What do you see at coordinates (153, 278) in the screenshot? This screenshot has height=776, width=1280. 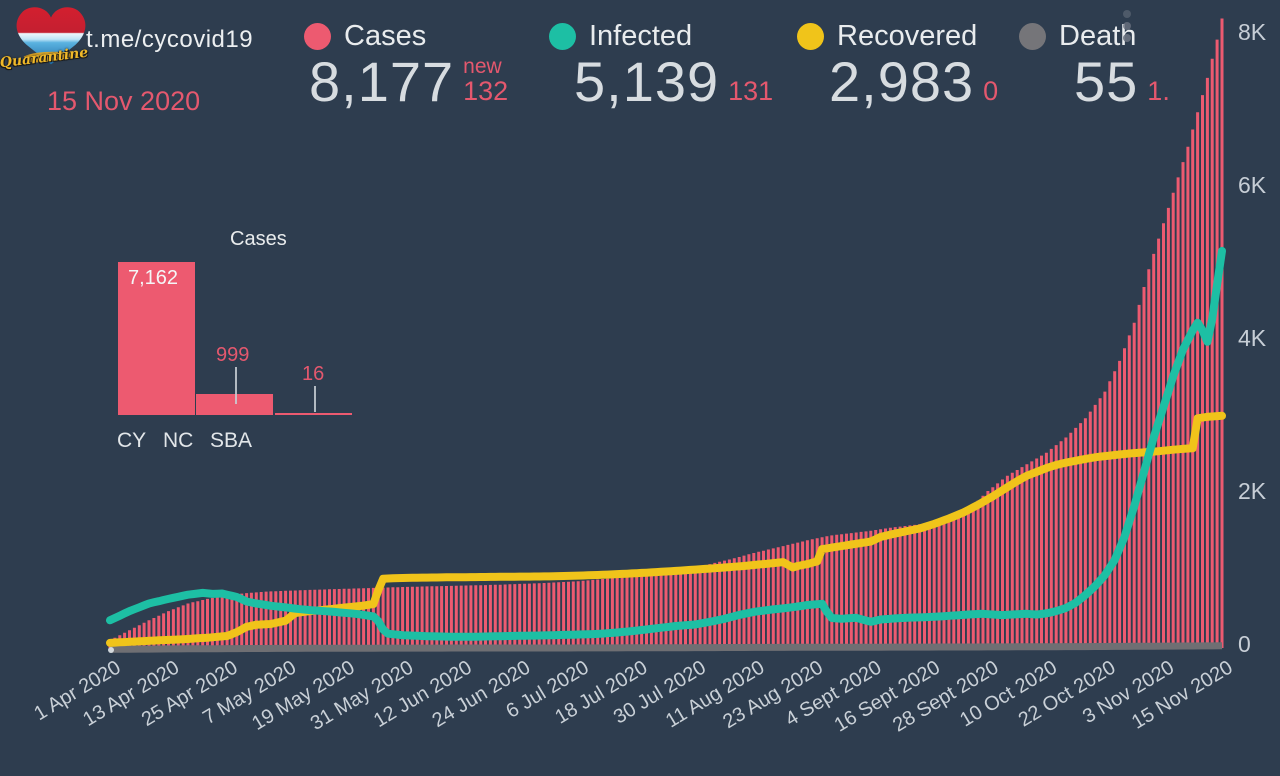 I see `inset-value-cy: 7,162` at bounding box center [153, 278].